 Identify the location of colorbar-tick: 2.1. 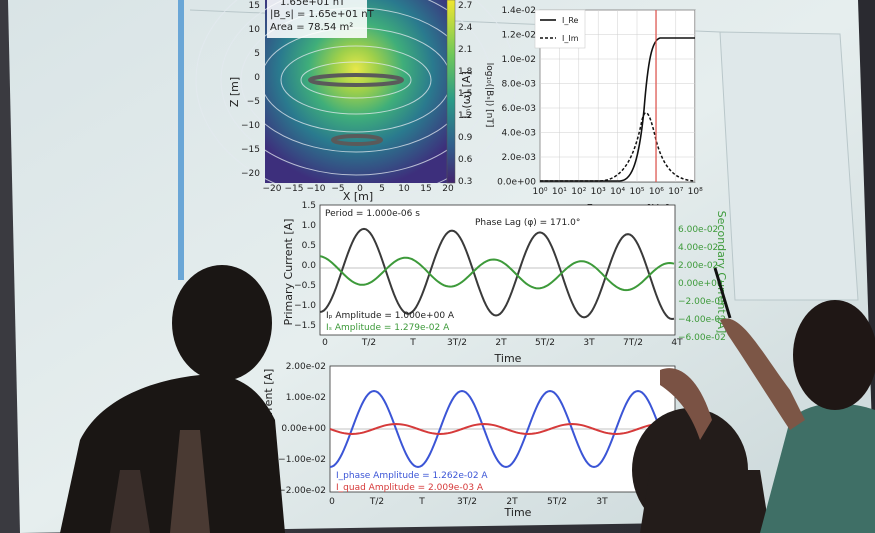
(465, 50).